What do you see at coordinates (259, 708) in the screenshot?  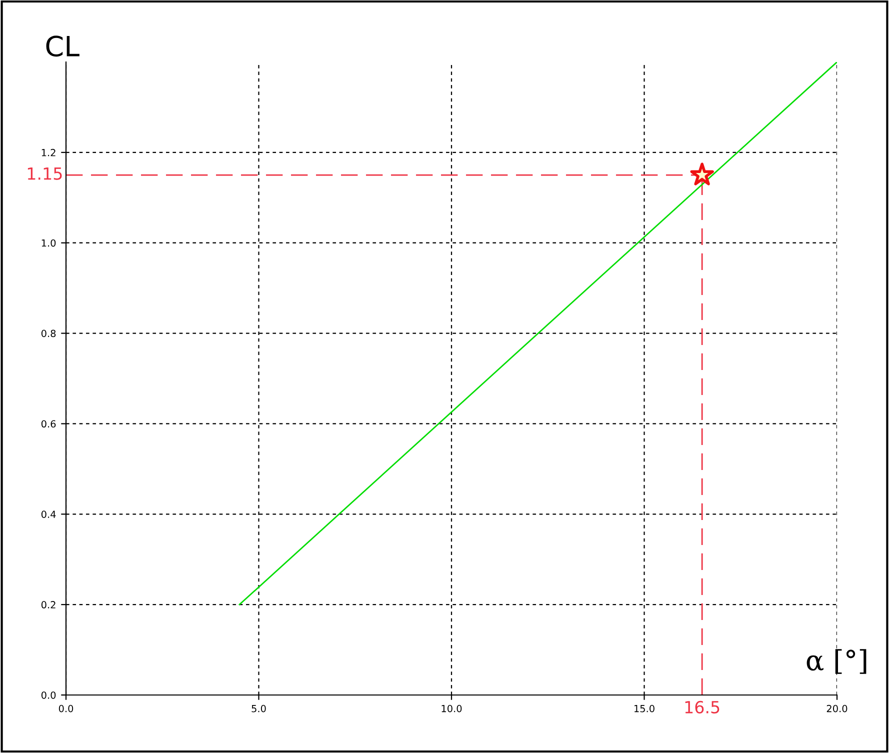 I see `x-tick-label: 5.0` at bounding box center [259, 708].